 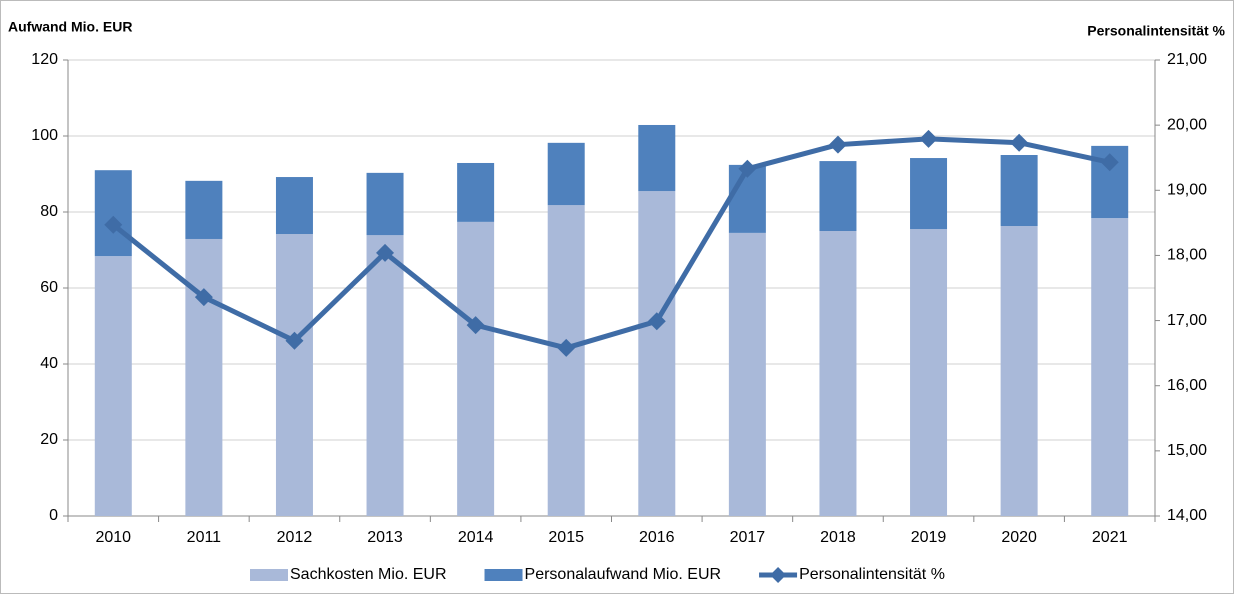 What do you see at coordinates (566, 537) in the screenshot?
I see `x-tick-label: 2015` at bounding box center [566, 537].